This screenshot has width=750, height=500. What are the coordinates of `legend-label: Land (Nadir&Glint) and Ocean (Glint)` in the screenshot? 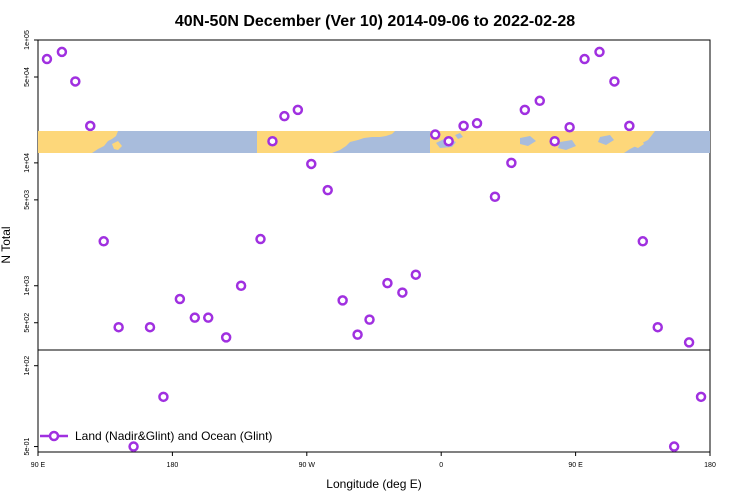 It's located at (173, 436).